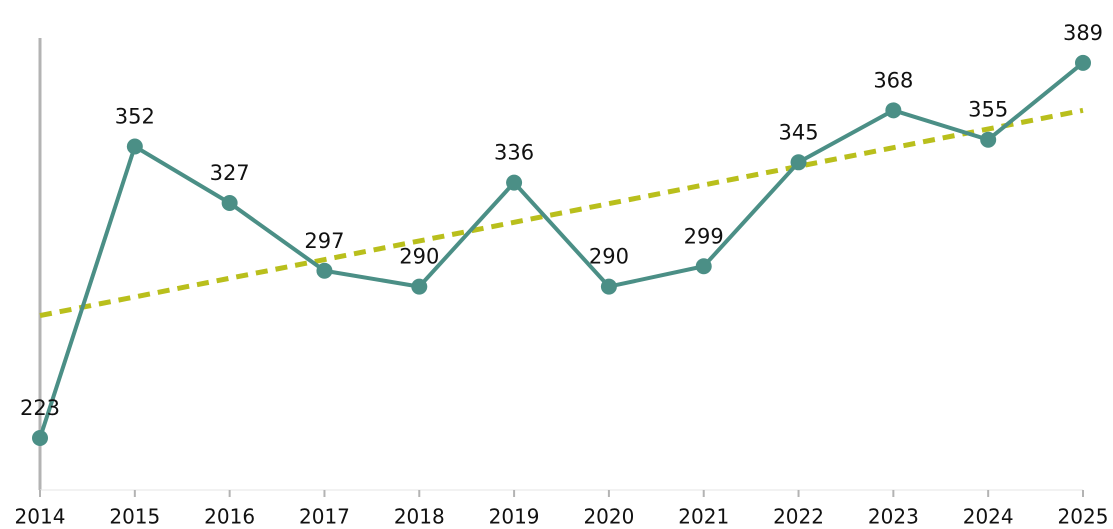 This screenshot has height=529, width=1113. What do you see at coordinates (230, 173) in the screenshot?
I see `value-label: 327` at bounding box center [230, 173].